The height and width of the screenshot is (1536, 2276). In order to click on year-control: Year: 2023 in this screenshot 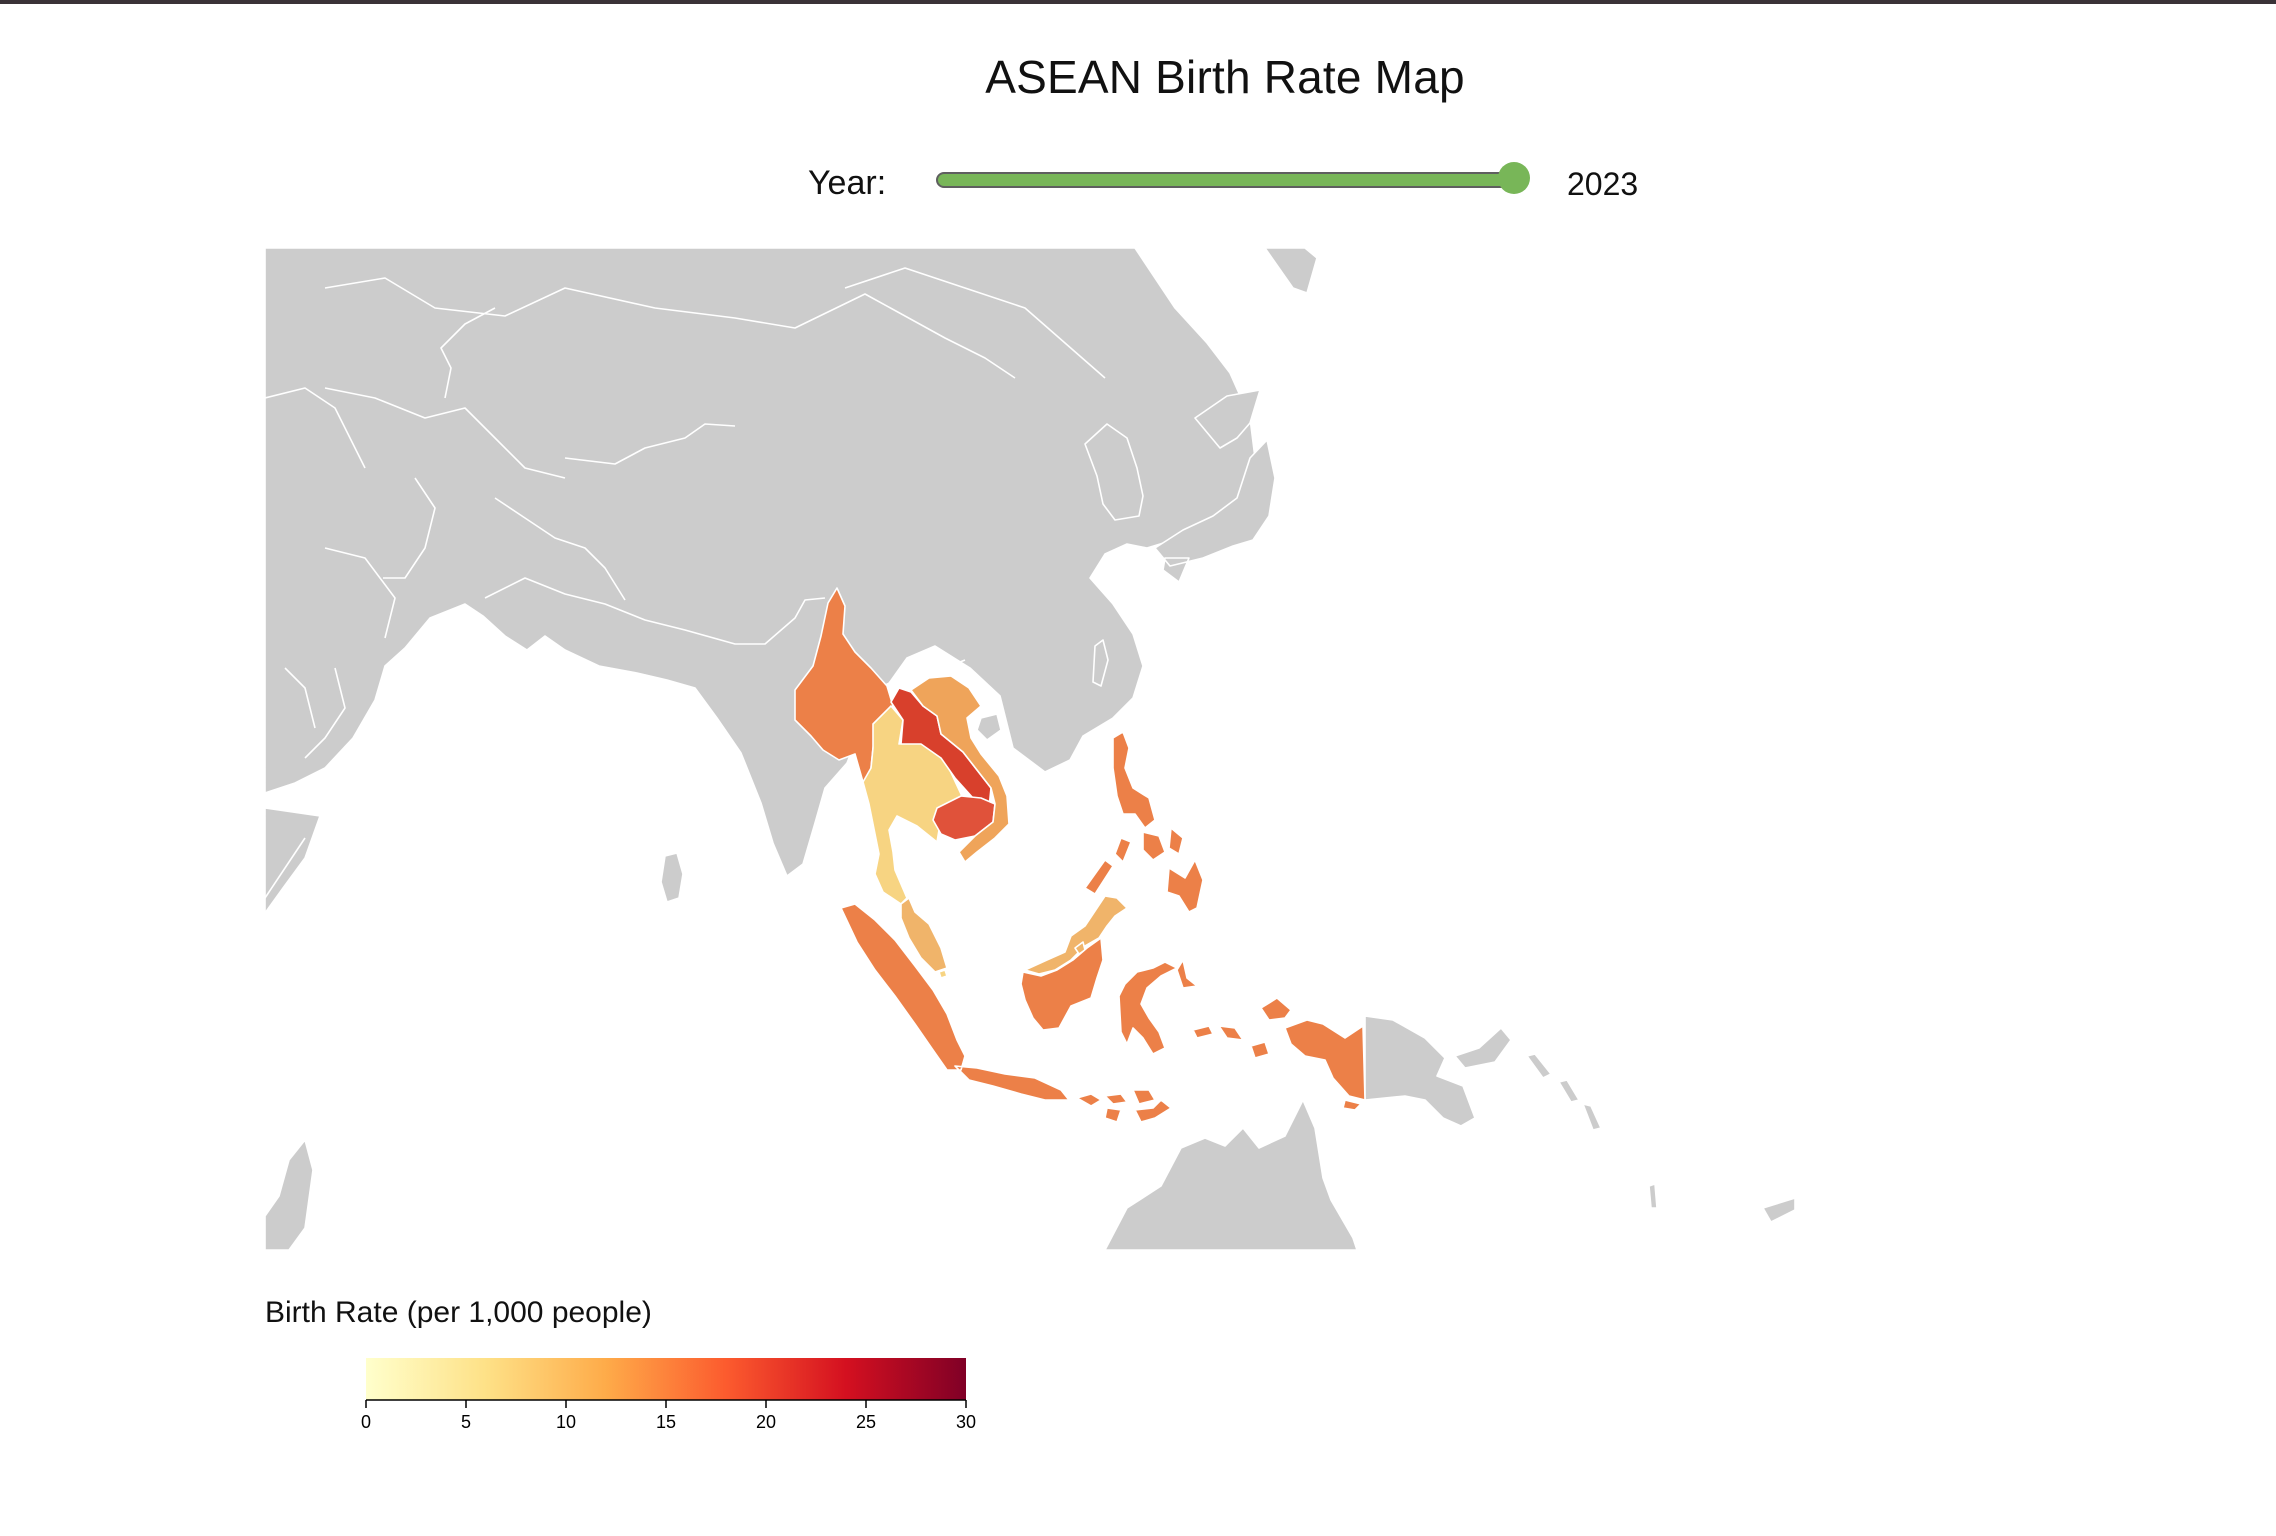, I will do `click(1138, 180)`.